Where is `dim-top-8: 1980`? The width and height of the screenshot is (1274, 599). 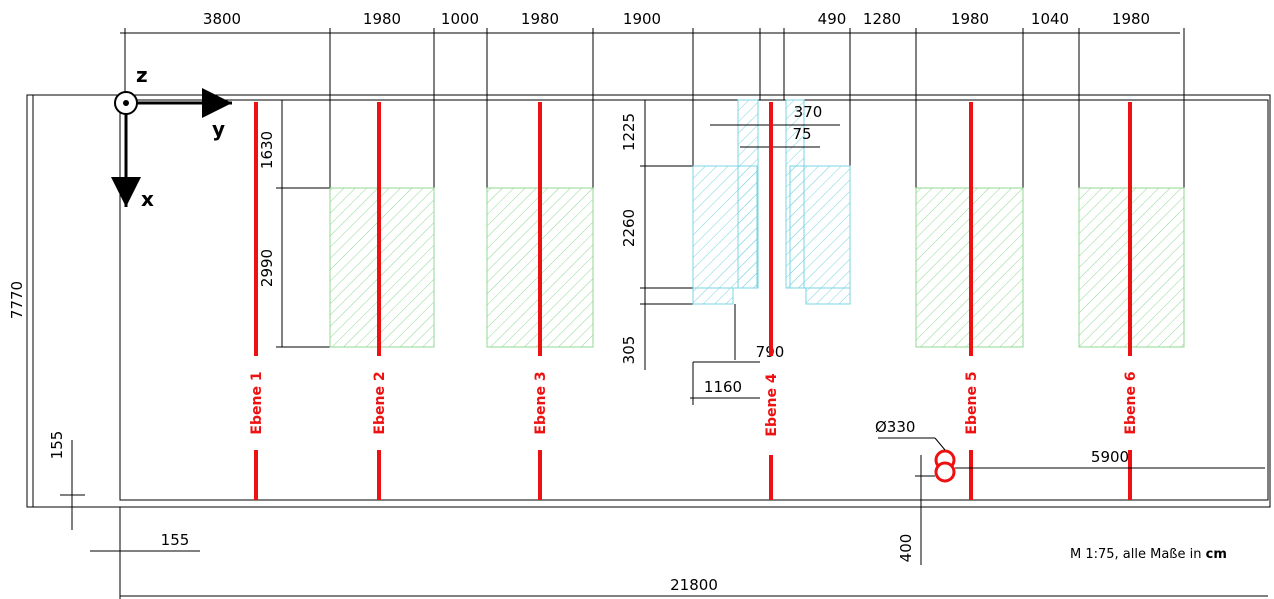 dim-top-8: 1980 is located at coordinates (970, 19).